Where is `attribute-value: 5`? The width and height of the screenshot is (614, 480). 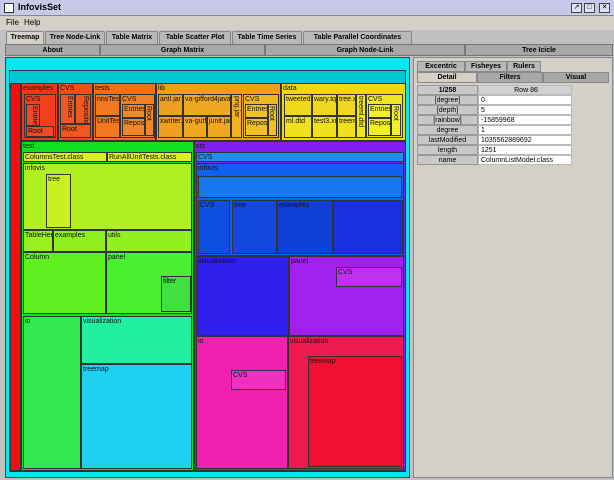
attribute-value: 5 is located at coordinates (525, 110).